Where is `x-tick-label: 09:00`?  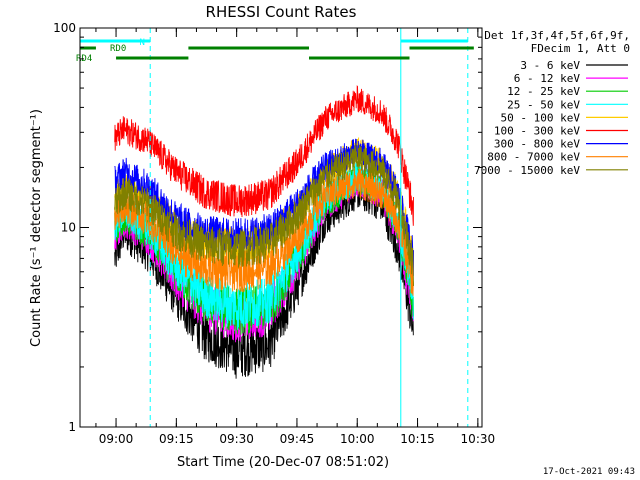 x-tick-label: 09:00 is located at coordinates (116, 439).